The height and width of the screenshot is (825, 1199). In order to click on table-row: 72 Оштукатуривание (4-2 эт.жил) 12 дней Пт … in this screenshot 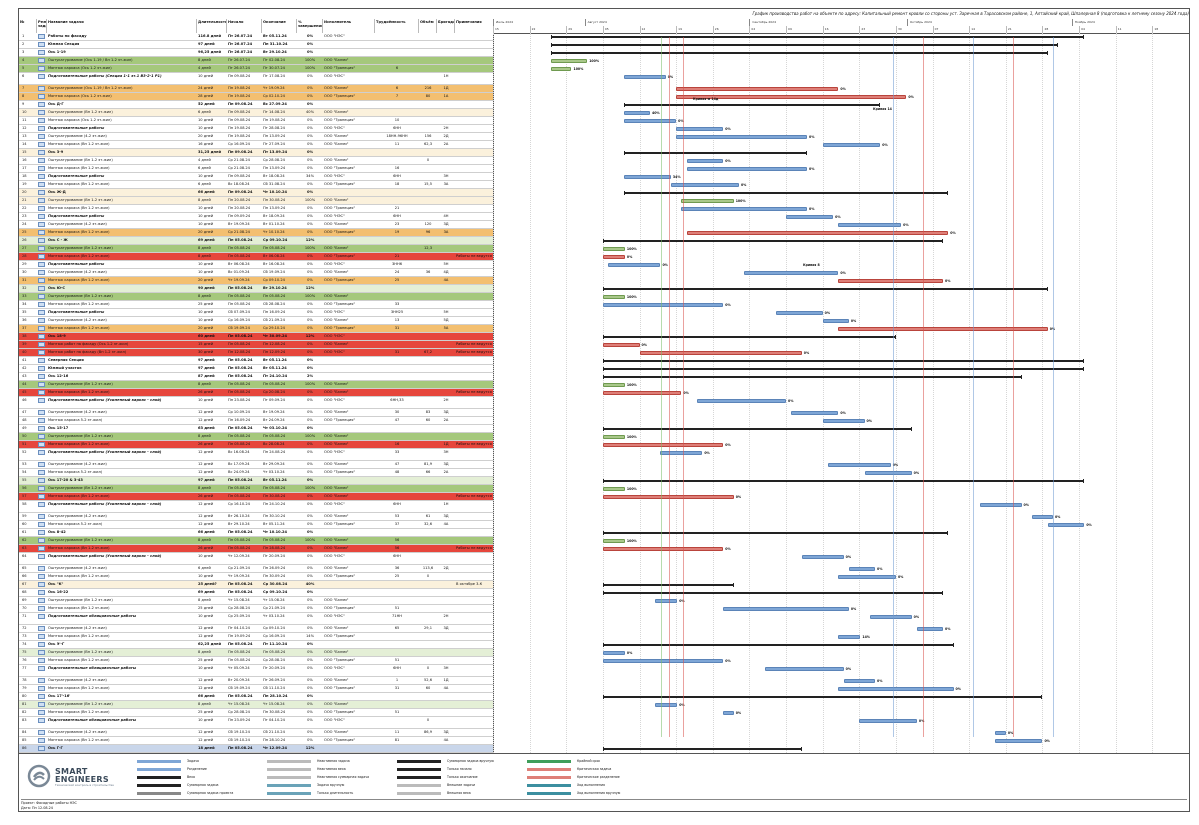, I will do `click(256, 629)`.